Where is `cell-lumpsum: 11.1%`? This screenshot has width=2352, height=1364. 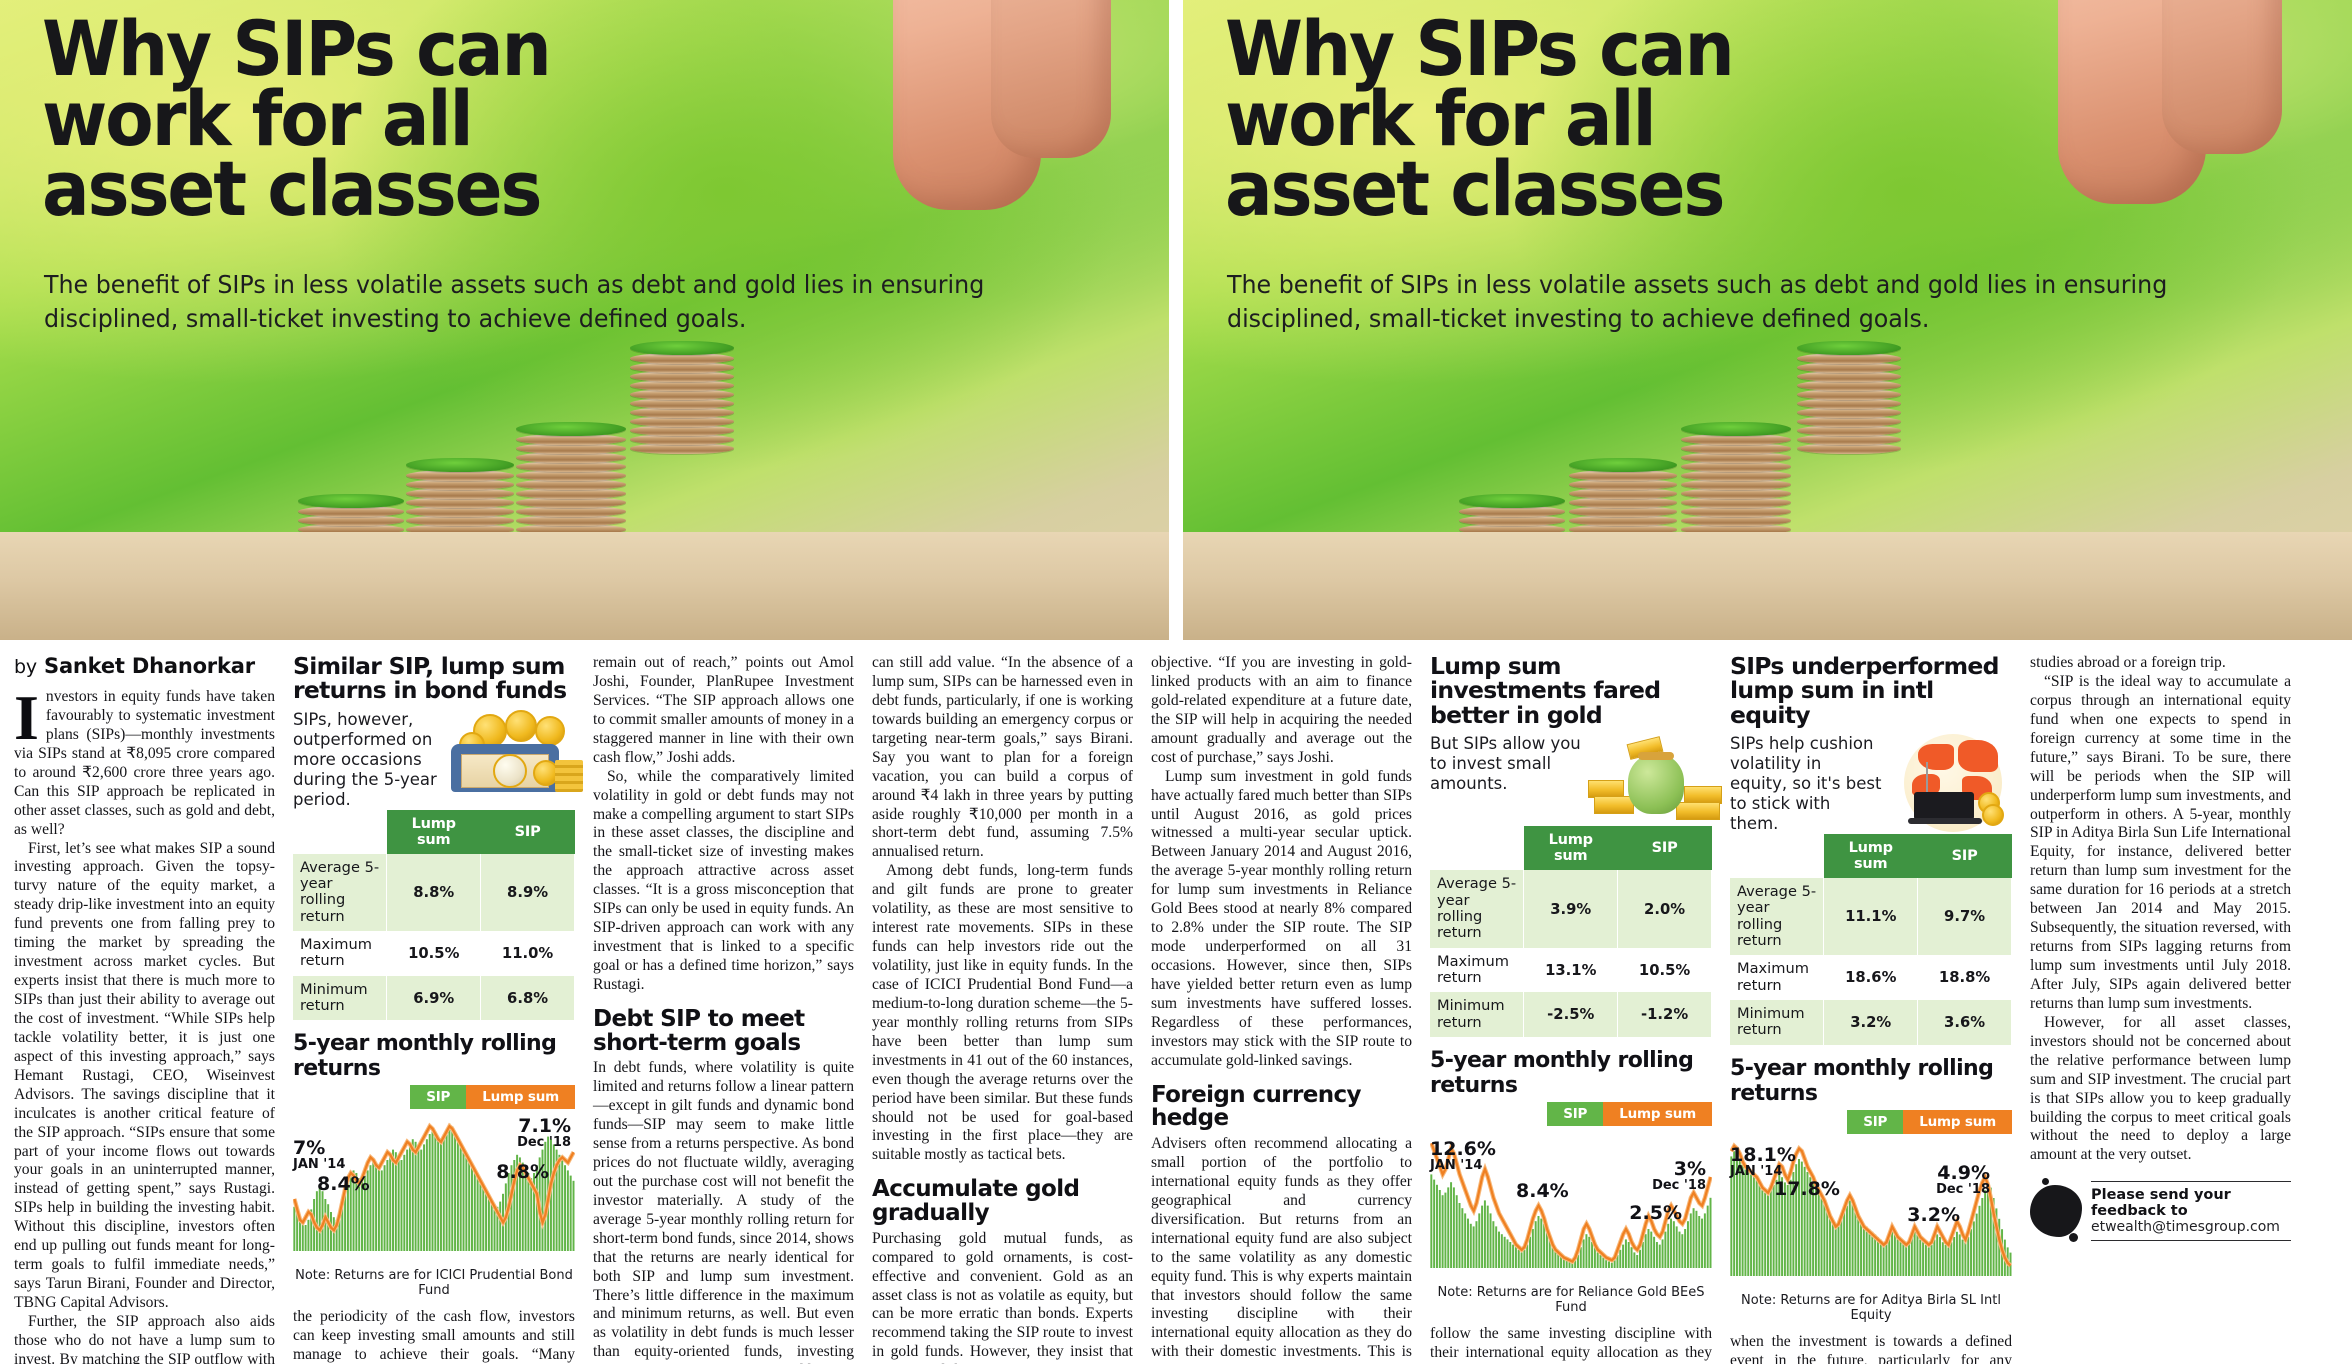 cell-lumpsum: 11.1% is located at coordinates (1871, 917).